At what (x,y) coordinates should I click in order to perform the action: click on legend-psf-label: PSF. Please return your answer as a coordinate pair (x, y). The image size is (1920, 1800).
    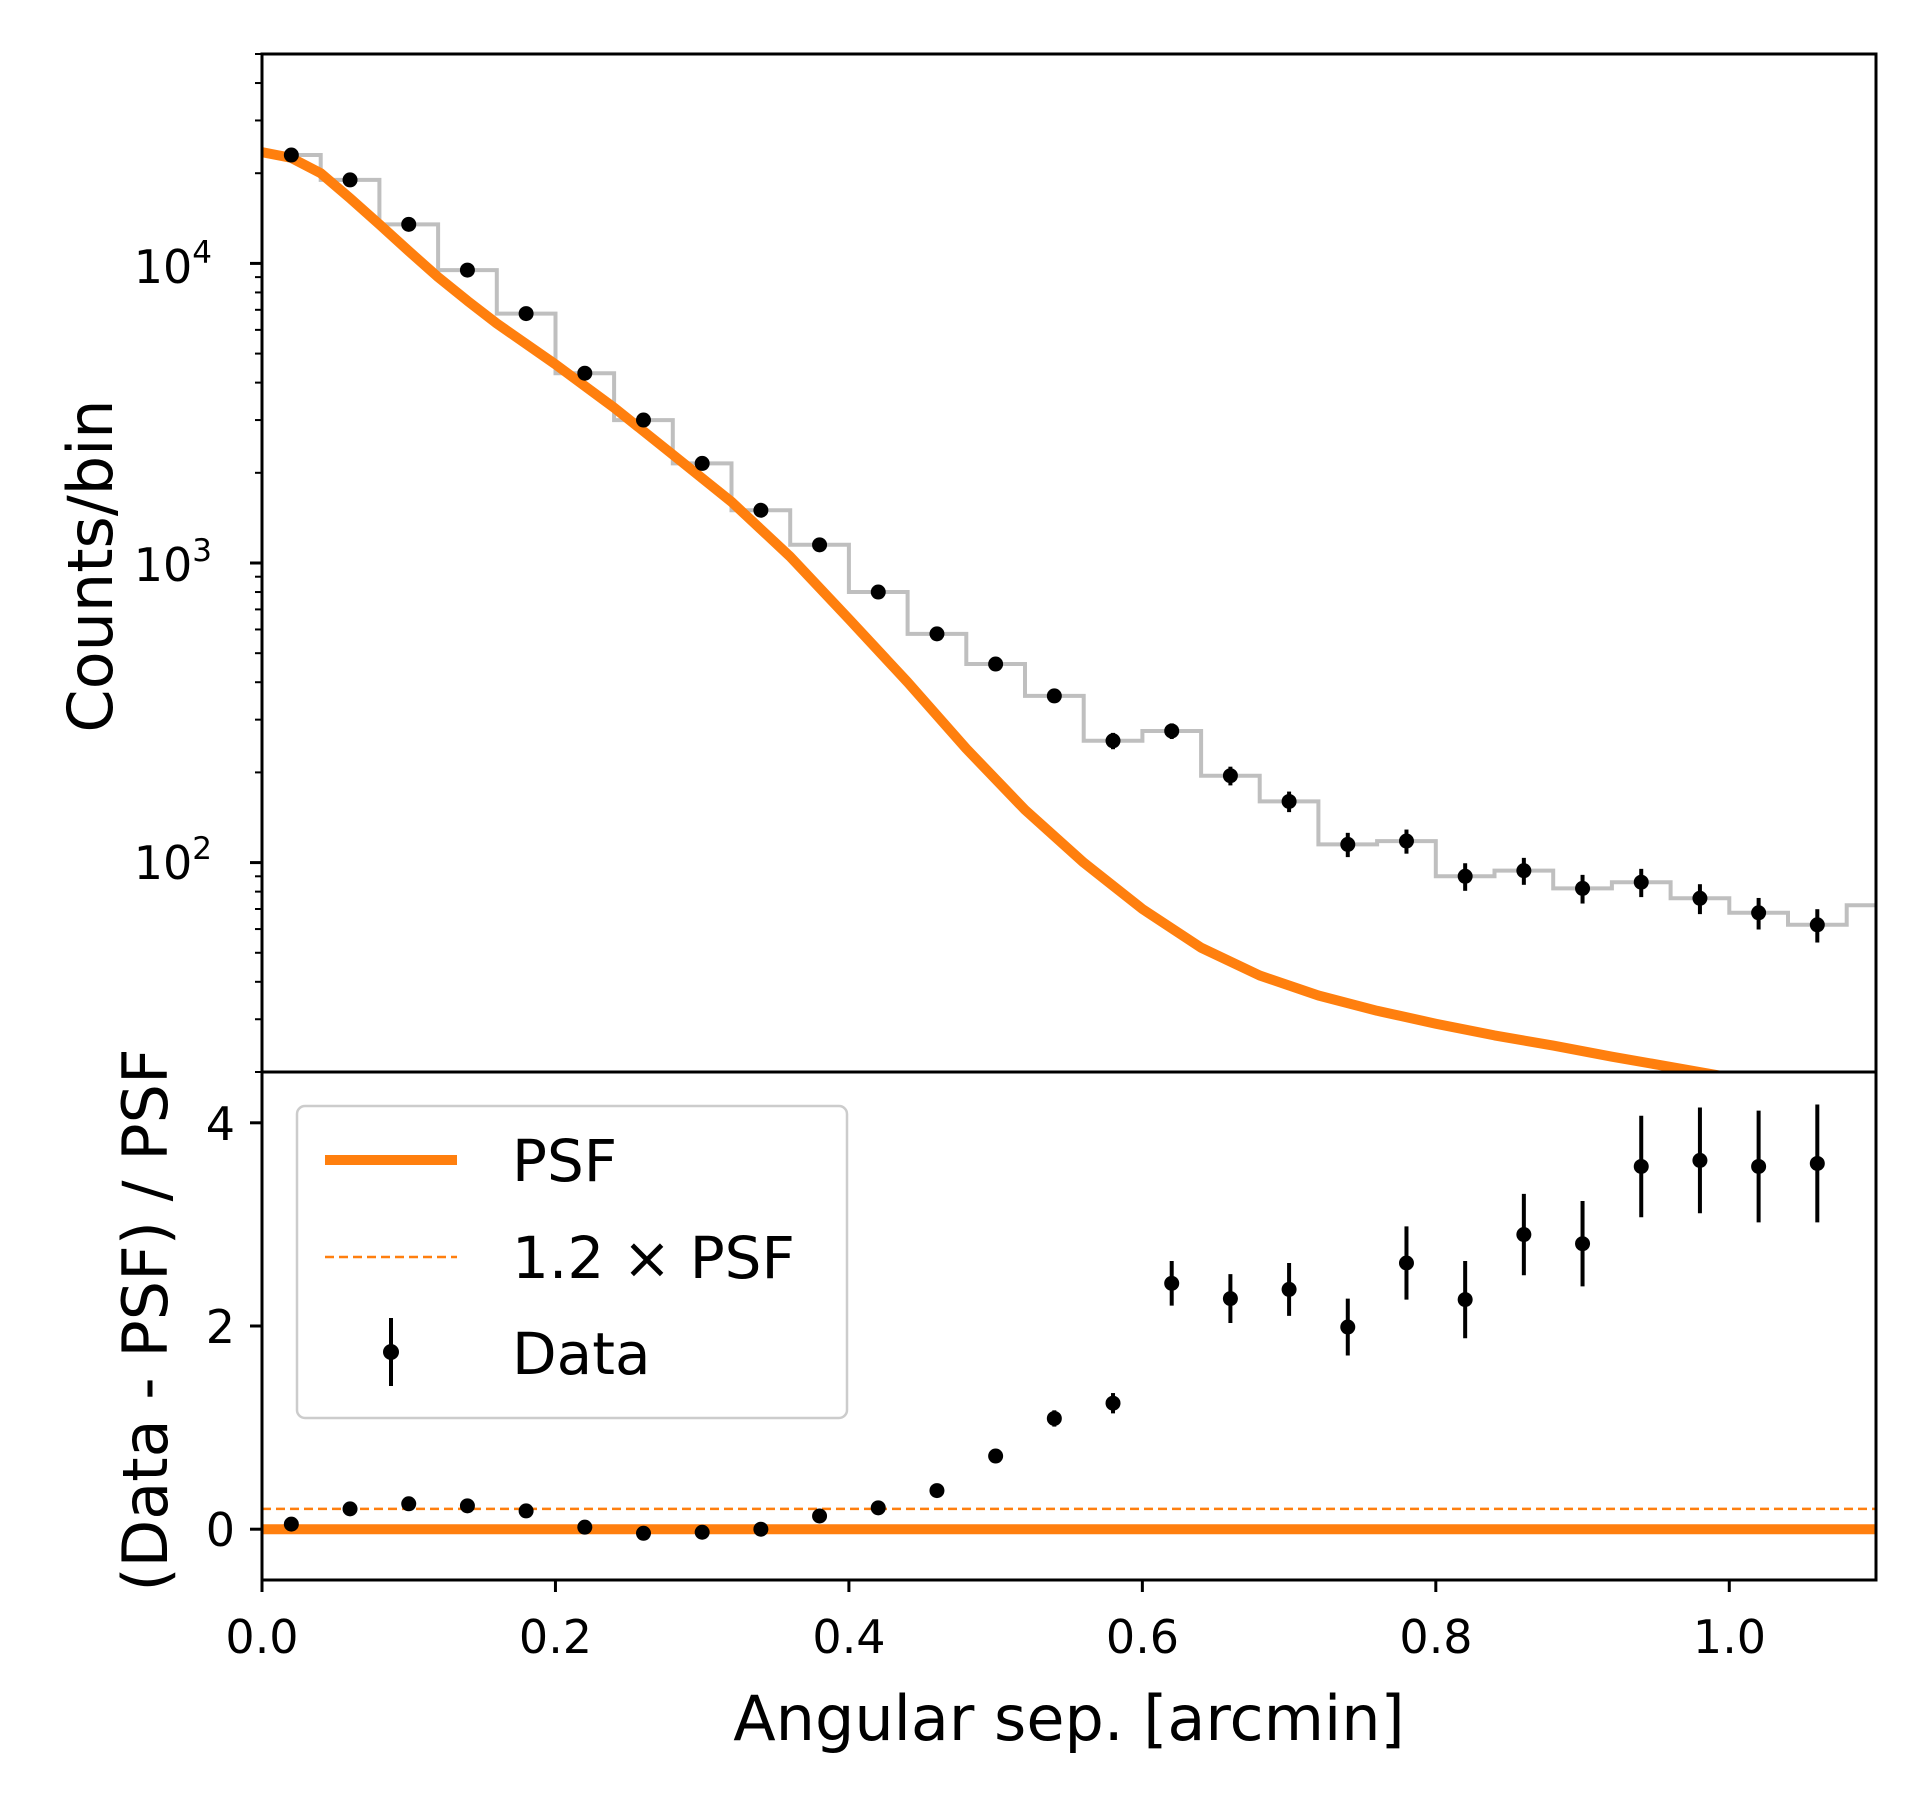
    Looking at the image, I should click on (564, 1161).